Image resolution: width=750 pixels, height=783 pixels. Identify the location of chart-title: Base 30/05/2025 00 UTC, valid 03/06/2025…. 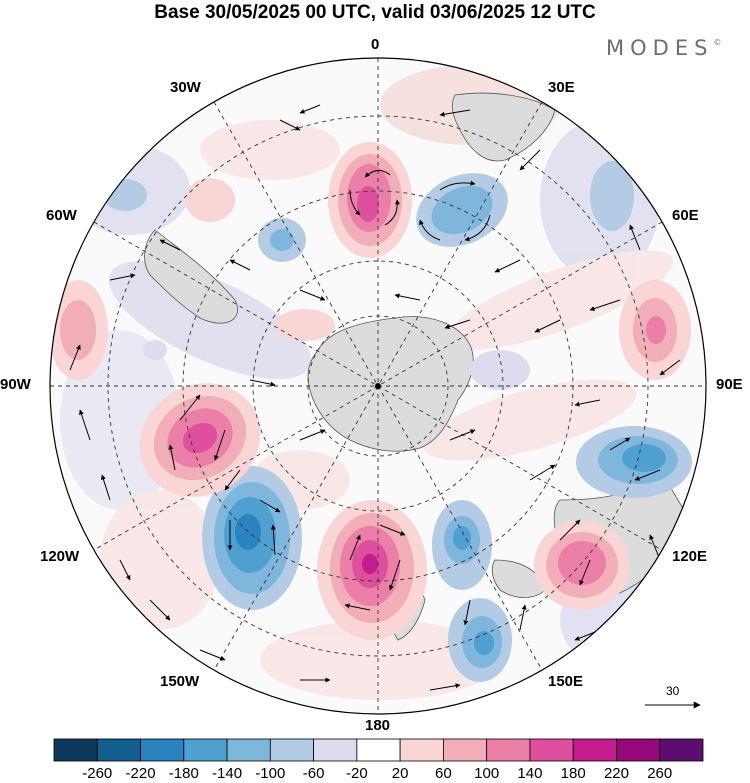
(375, 12).